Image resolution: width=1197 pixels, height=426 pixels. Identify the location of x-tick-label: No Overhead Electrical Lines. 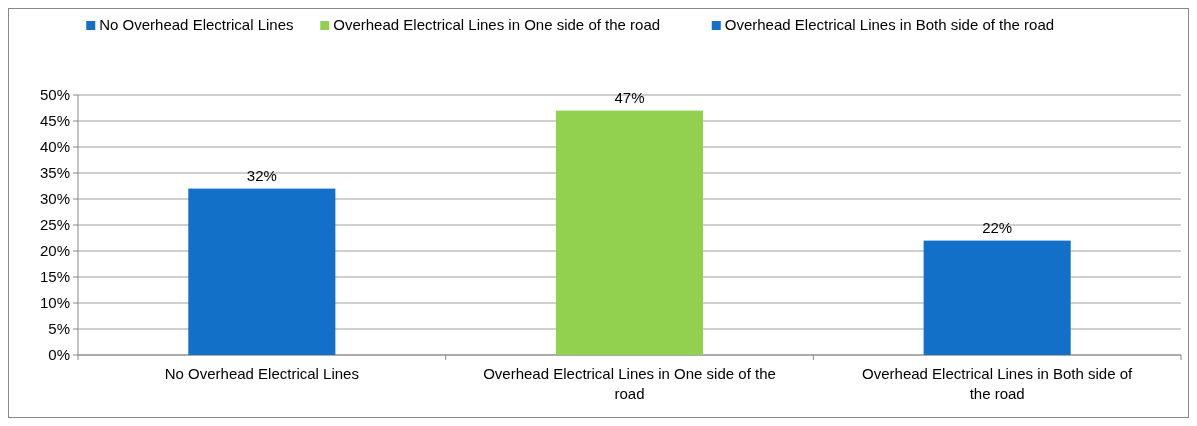
(261, 373).